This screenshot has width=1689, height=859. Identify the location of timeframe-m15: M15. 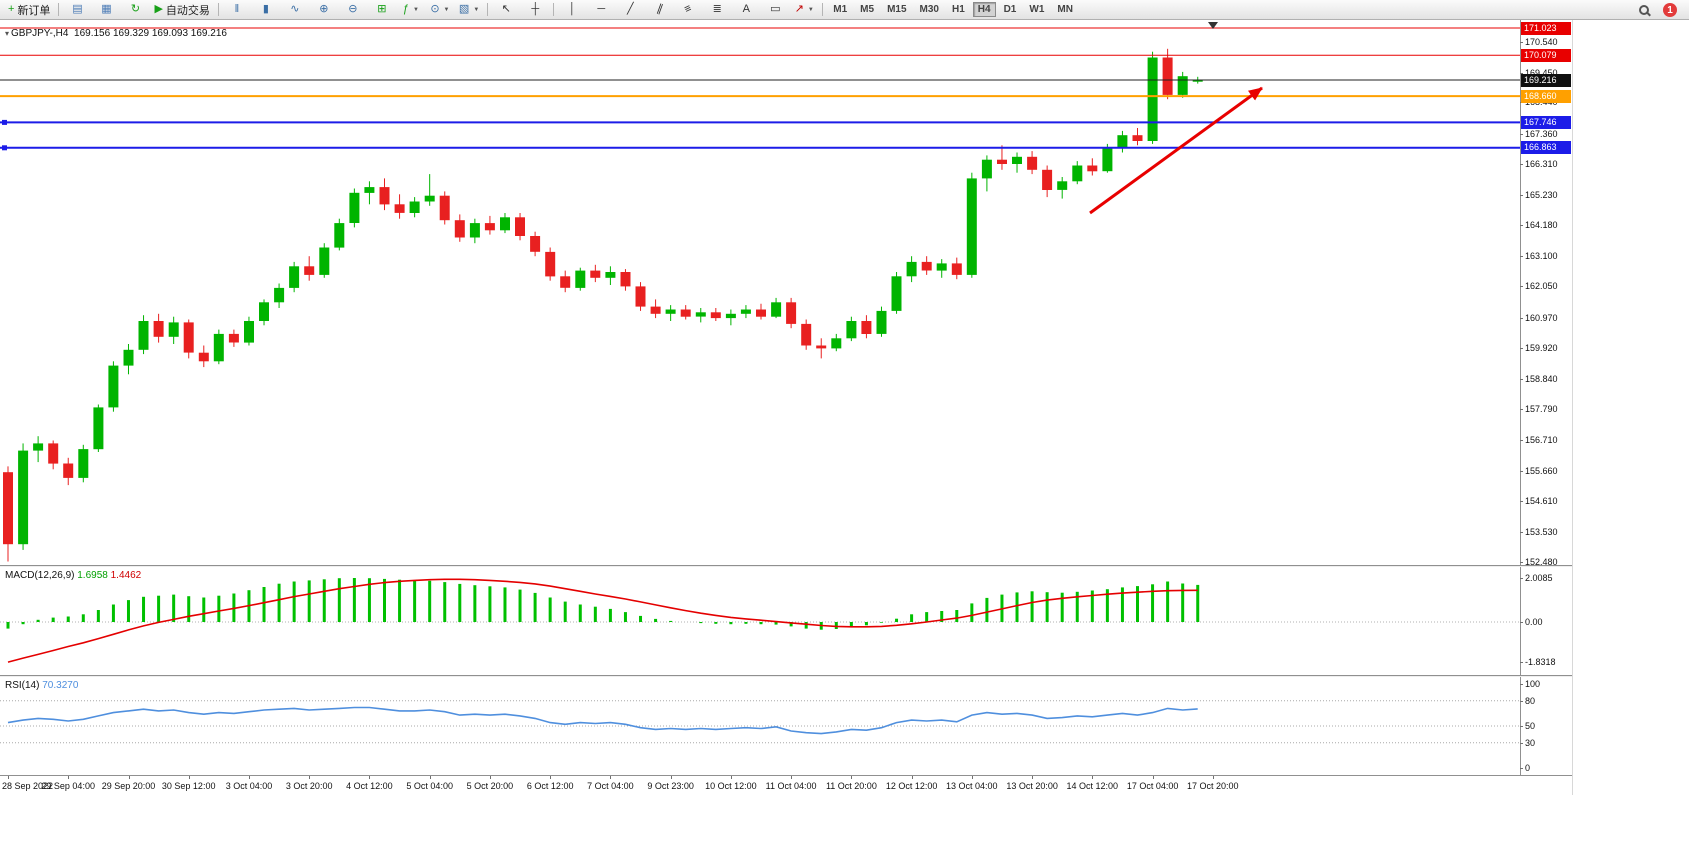
(897, 9).